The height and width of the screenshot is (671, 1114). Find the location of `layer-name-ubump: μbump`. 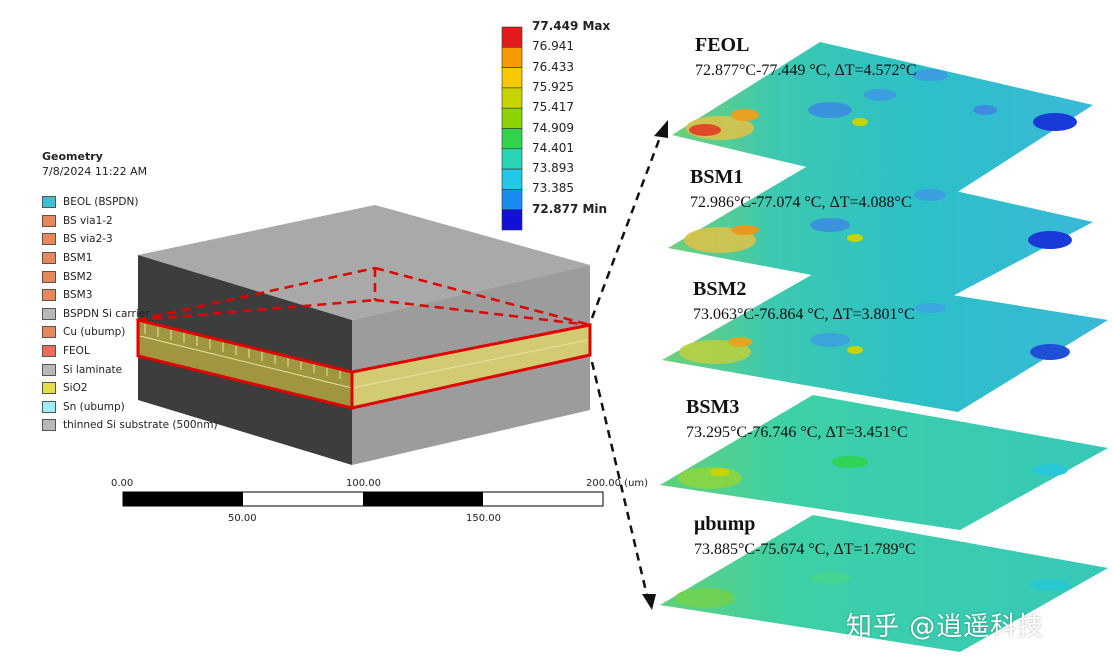

layer-name-ubump: μbump is located at coordinates (725, 524).